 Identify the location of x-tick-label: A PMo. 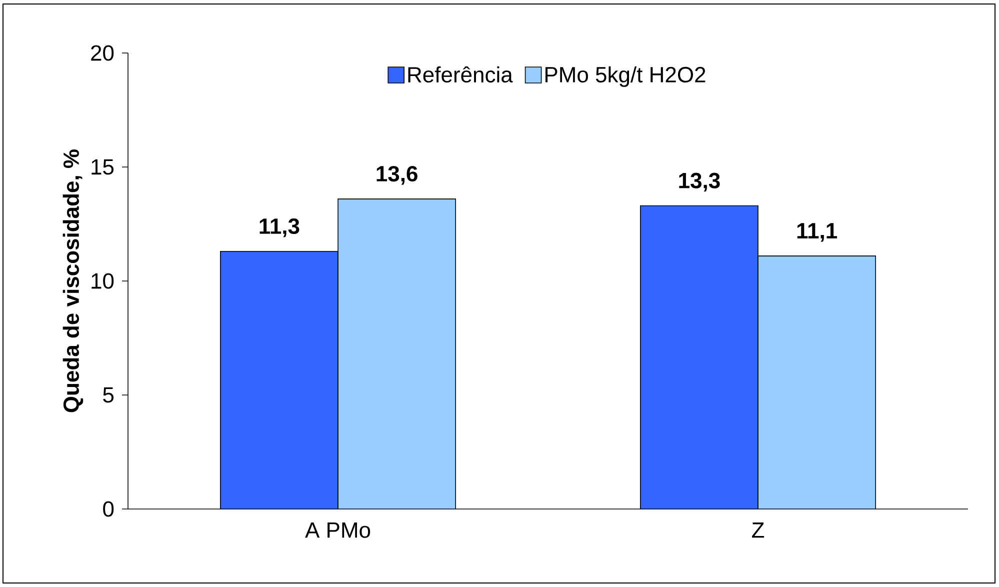
(337, 530).